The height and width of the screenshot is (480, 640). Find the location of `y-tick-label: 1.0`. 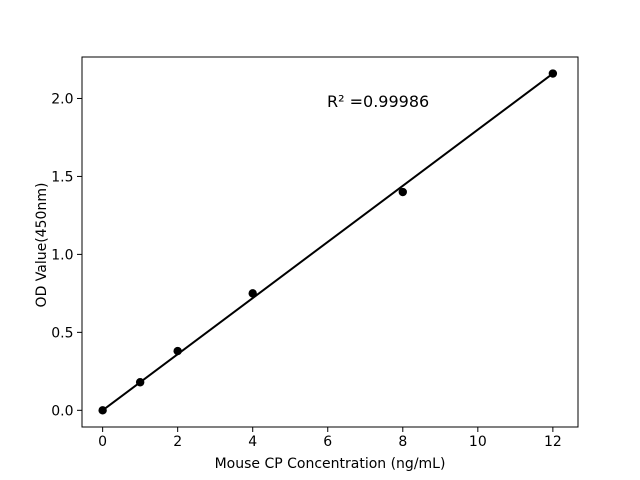

y-tick-label: 1.0 is located at coordinates (62, 255).